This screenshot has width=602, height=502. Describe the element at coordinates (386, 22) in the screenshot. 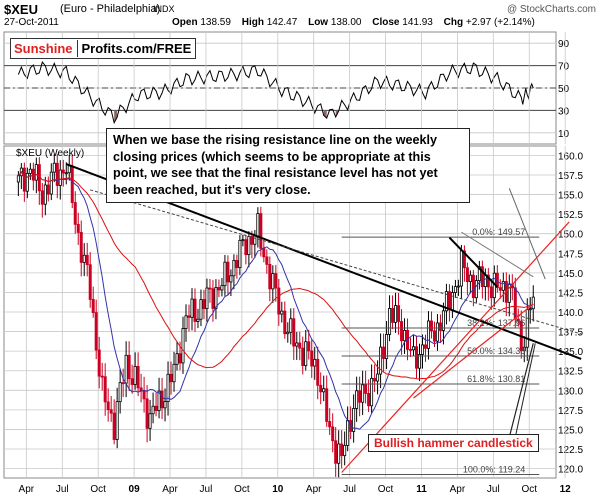

I see `close-label: Close` at that location.